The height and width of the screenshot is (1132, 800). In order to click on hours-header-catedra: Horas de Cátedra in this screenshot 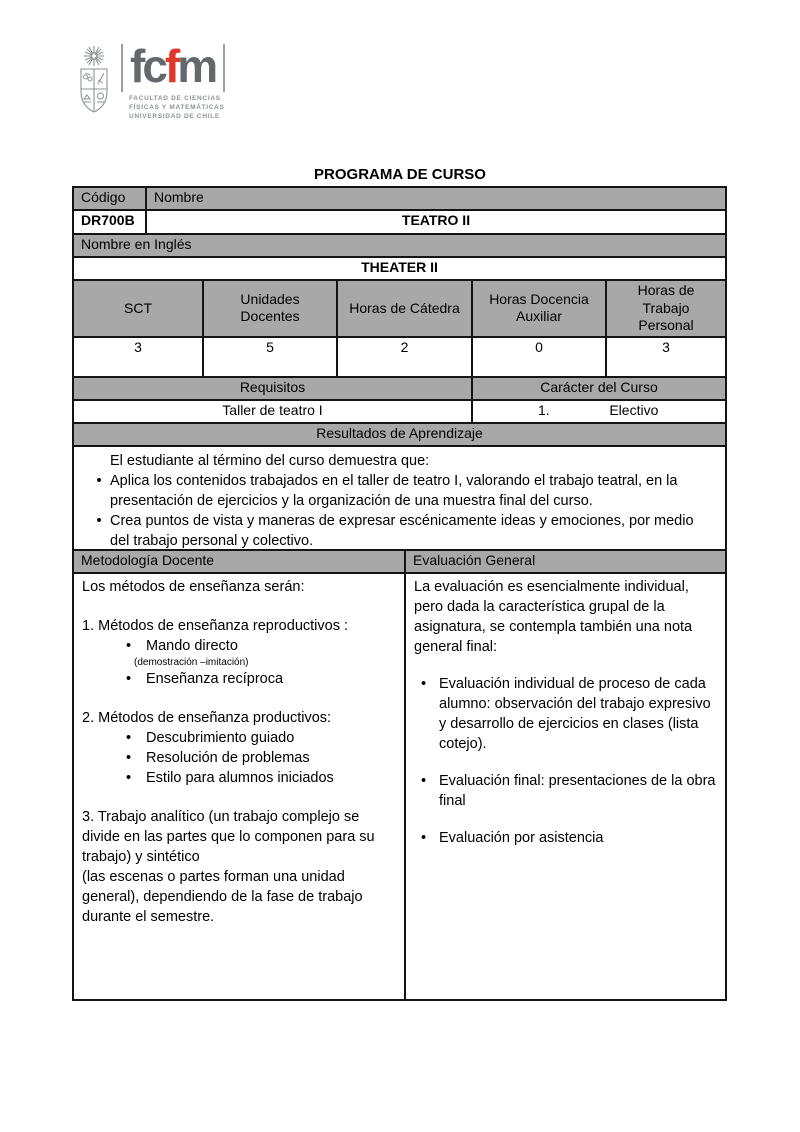, I will do `click(403, 308)`.